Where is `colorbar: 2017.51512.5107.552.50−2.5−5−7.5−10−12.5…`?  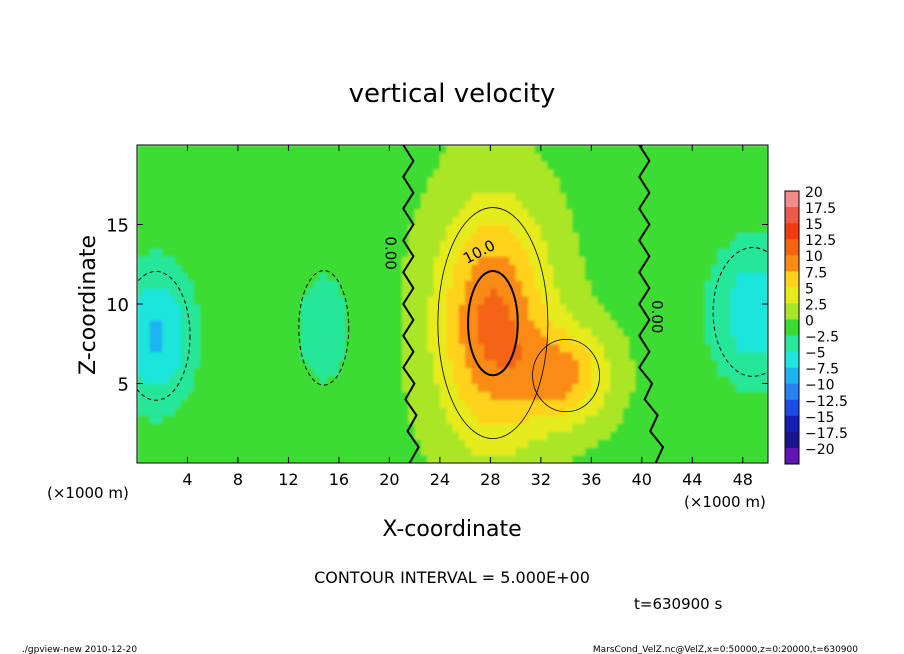
colorbar: 2017.51512.5107.552.50−2.5−5−7.5−10−12.5… is located at coordinates (816, 325).